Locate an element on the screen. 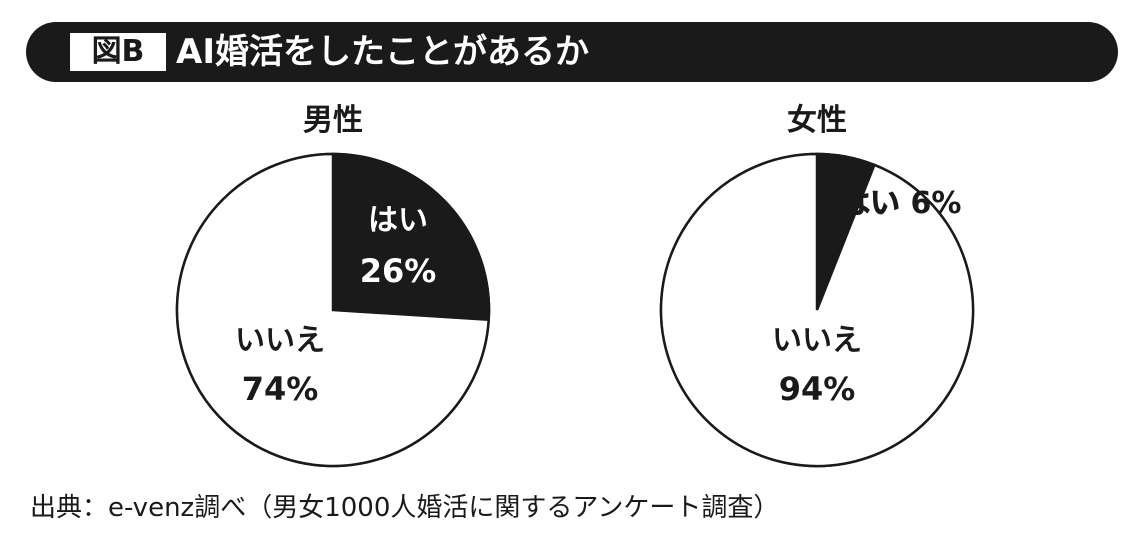  pie-slice-yes is located at coordinates (411, 237).